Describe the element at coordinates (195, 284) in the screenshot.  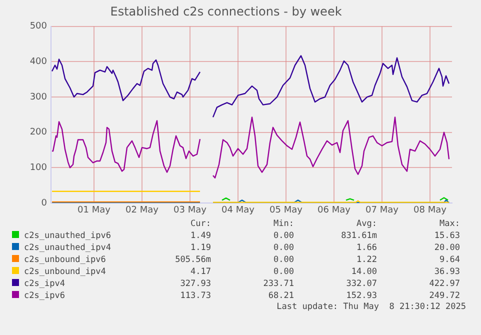
I see `text: 327.93` at that location.